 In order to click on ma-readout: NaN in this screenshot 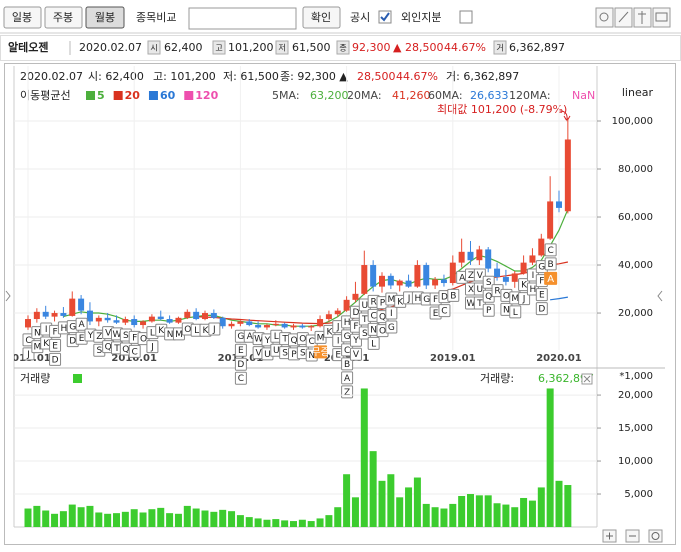, I will do `click(583, 95)`.